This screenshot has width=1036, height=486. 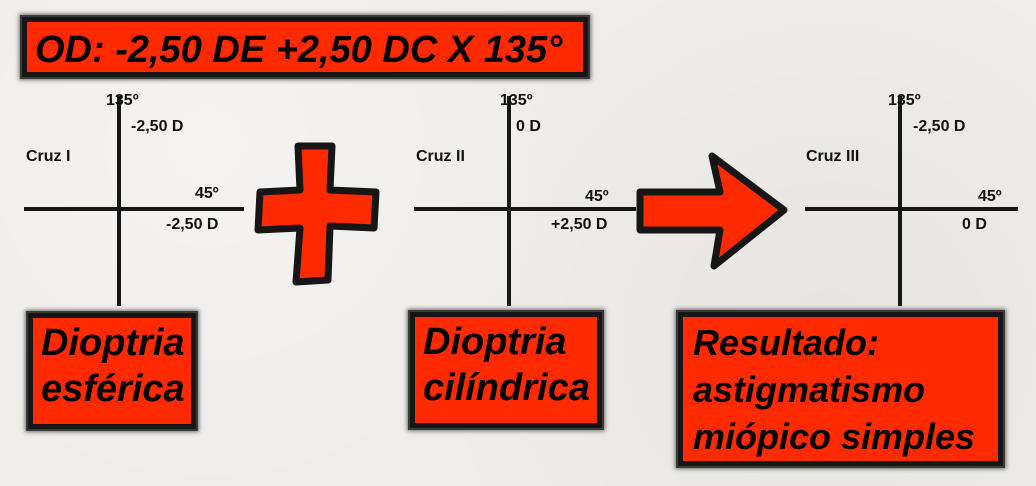 What do you see at coordinates (509, 201) in the screenshot?
I see `cross-2-vertical-axis` at bounding box center [509, 201].